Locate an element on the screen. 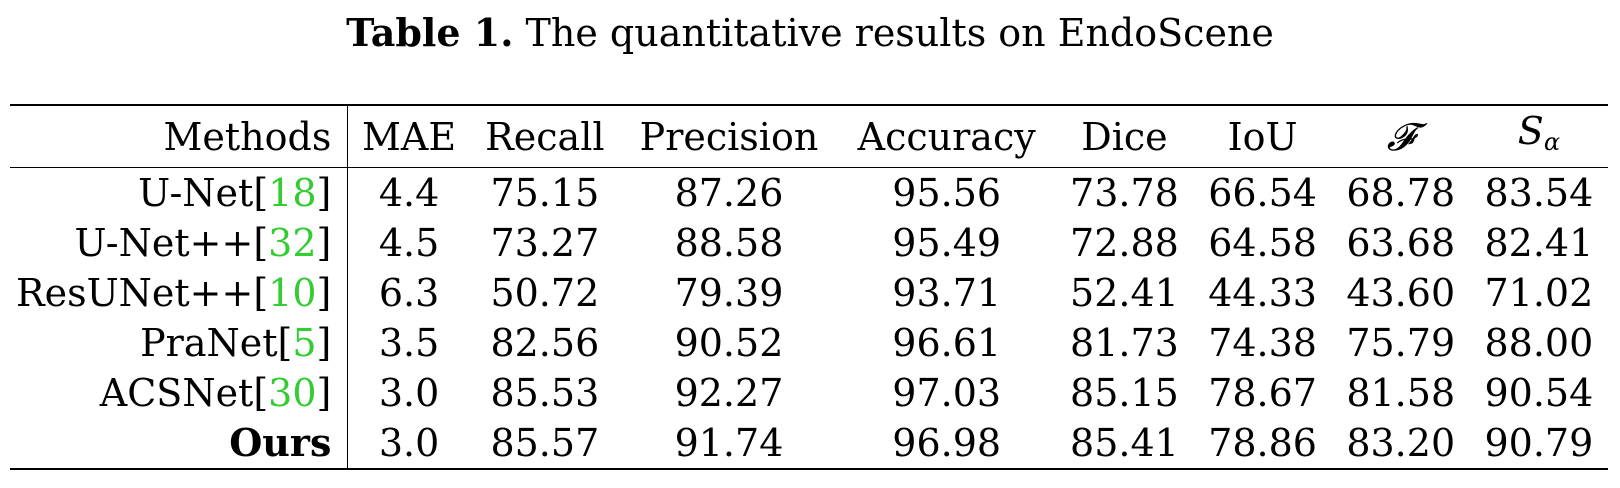  value-cell: 4.5 is located at coordinates (409, 243).